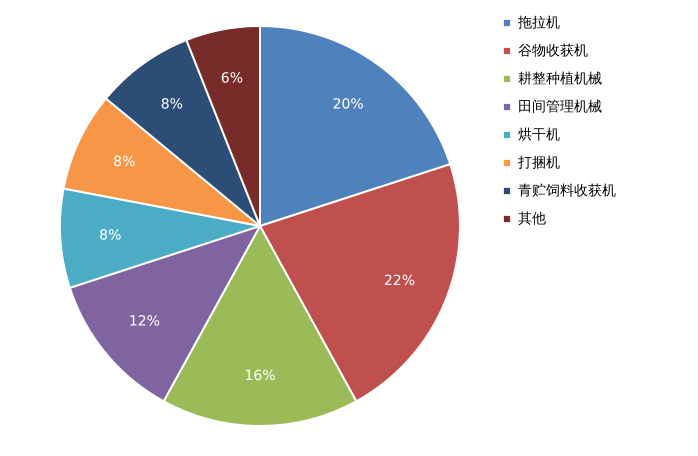  I want to click on data-label: 16%, so click(260, 376).